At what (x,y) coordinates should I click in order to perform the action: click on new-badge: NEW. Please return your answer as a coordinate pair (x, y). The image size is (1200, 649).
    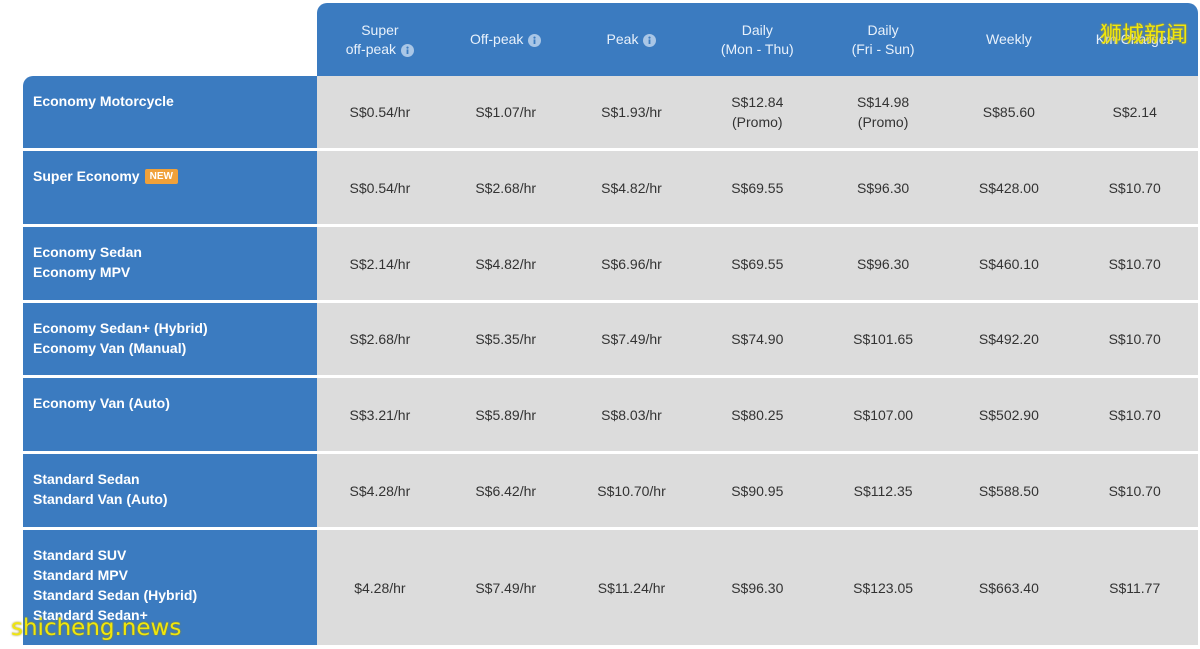
    Looking at the image, I should click on (161, 176).